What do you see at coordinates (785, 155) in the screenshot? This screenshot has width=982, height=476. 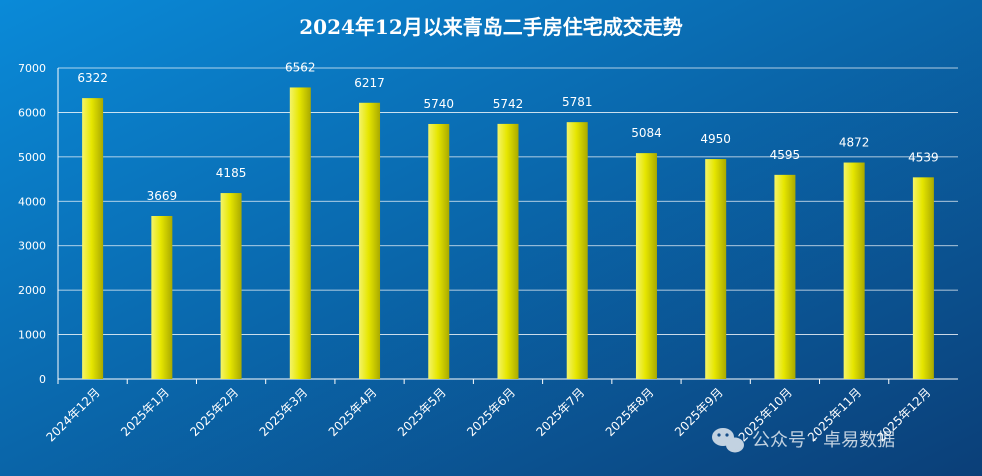 I see `data-label: 4595` at bounding box center [785, 155].